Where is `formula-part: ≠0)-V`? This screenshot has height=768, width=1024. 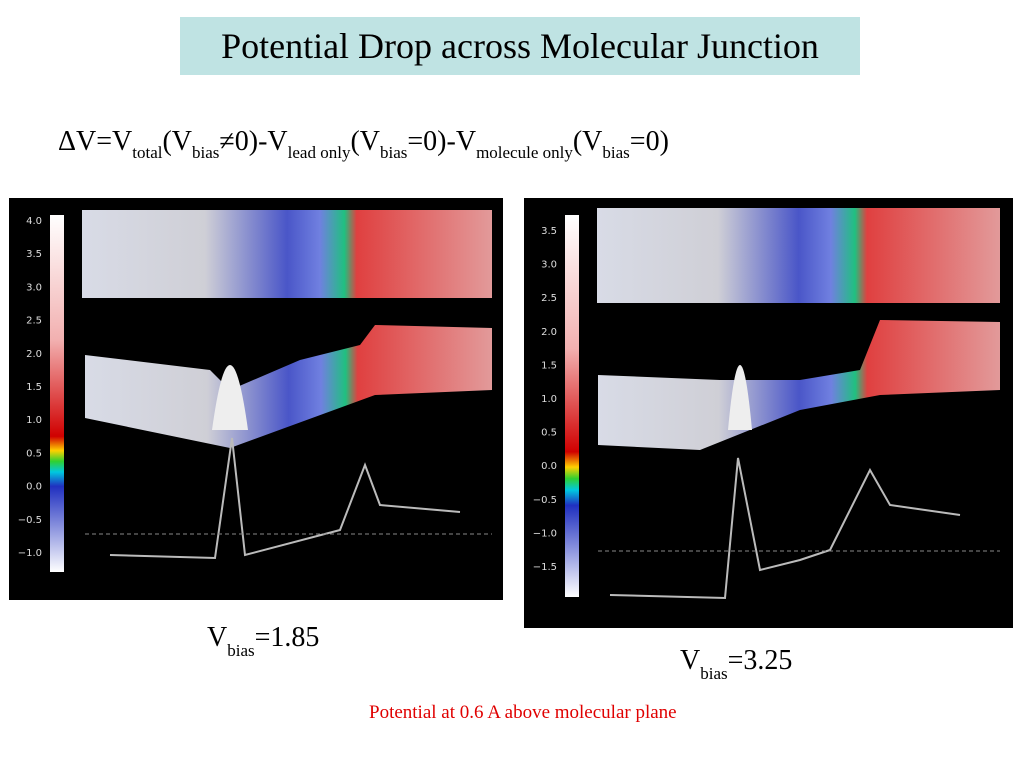
formula-part: ≠0)-V is located at coordinates (253, 141).